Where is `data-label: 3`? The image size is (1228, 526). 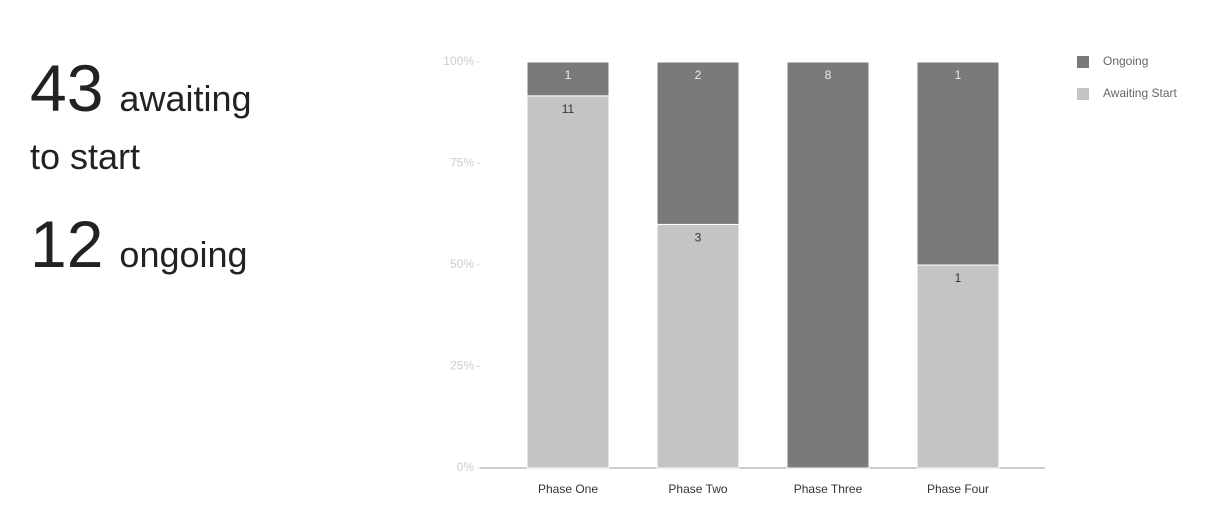
data-label: 3 is located at coordinates (698, 238).